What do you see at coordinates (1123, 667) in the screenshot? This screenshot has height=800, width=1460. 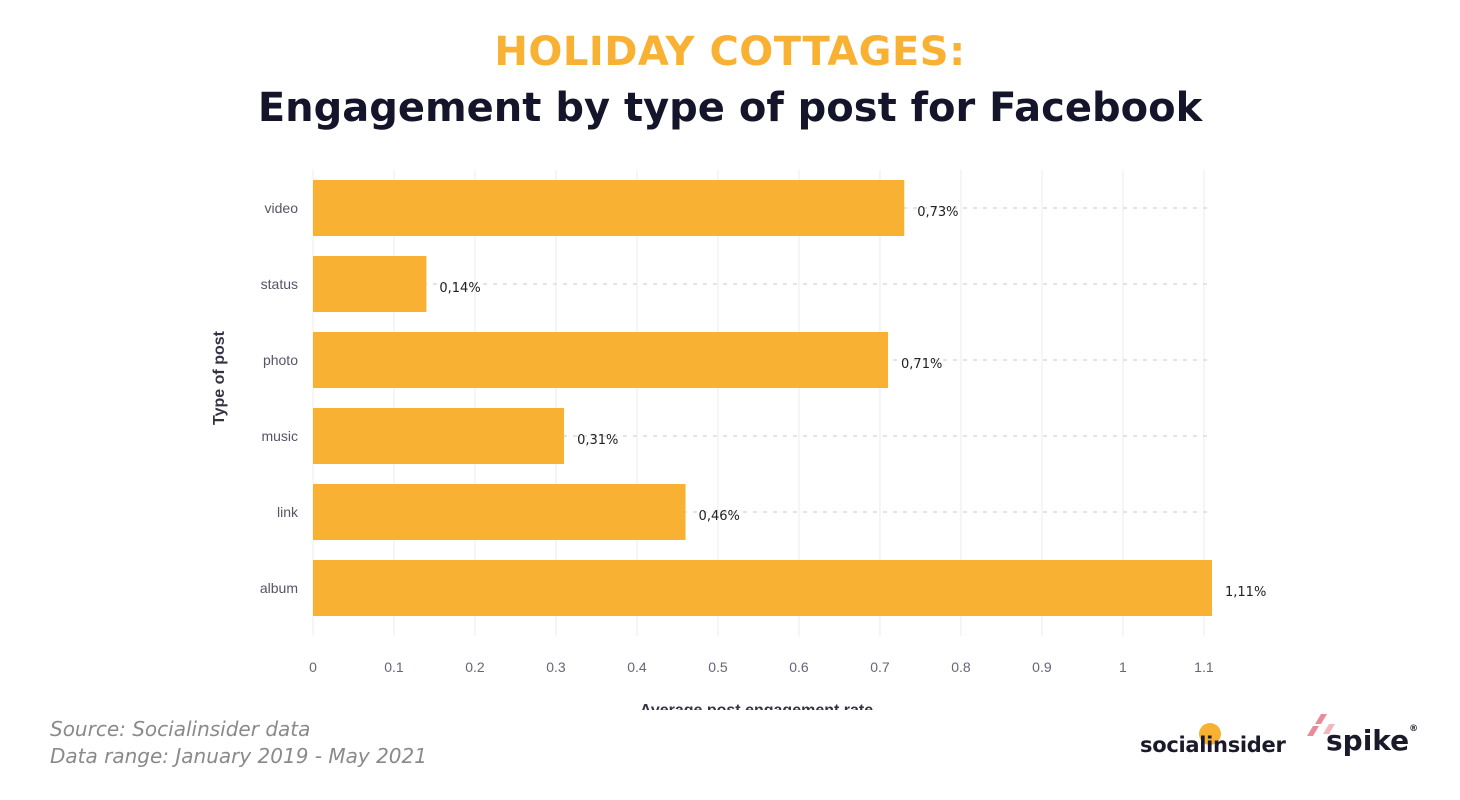 I see `x-tick-label-10: 1` at bounding box center [1123, 667].